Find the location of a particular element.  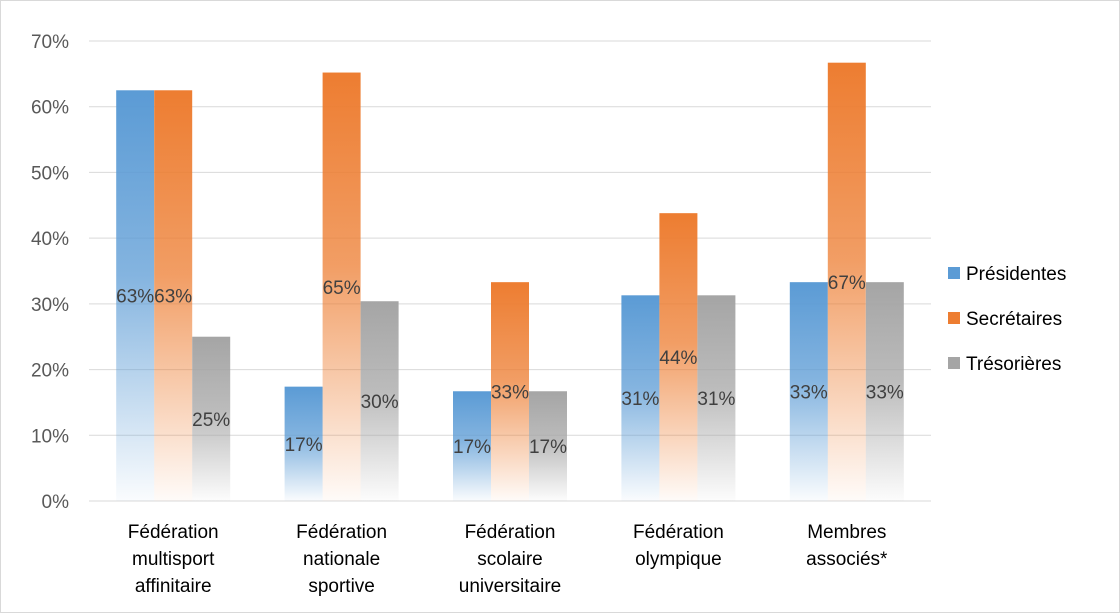

data-label: 25% is located at coordinates (211, 420).